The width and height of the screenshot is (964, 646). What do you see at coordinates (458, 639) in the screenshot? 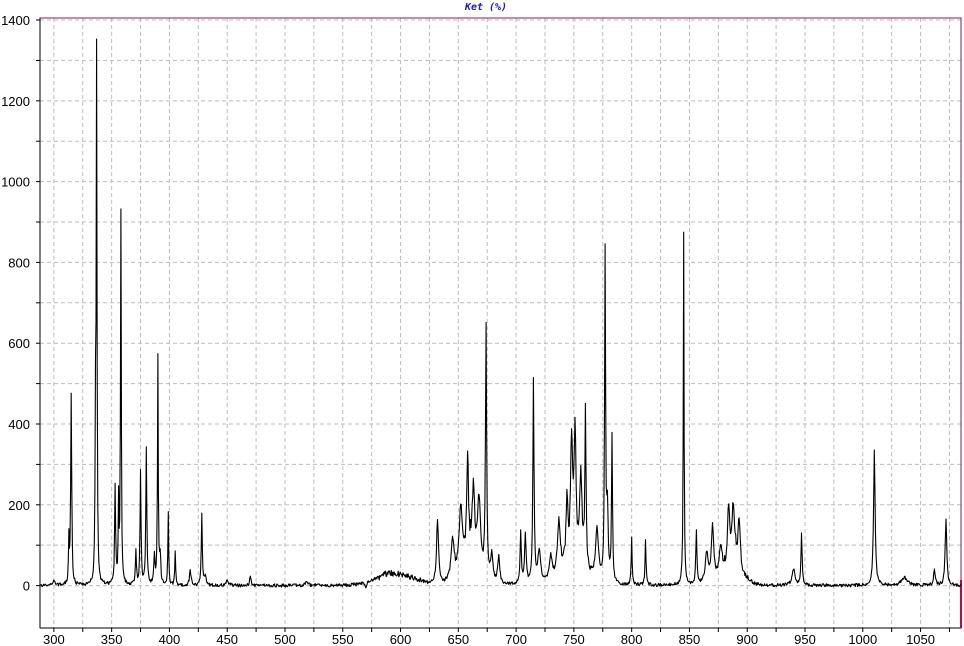
I see `x-tick-label: 650` at bounding box center [458, 639].